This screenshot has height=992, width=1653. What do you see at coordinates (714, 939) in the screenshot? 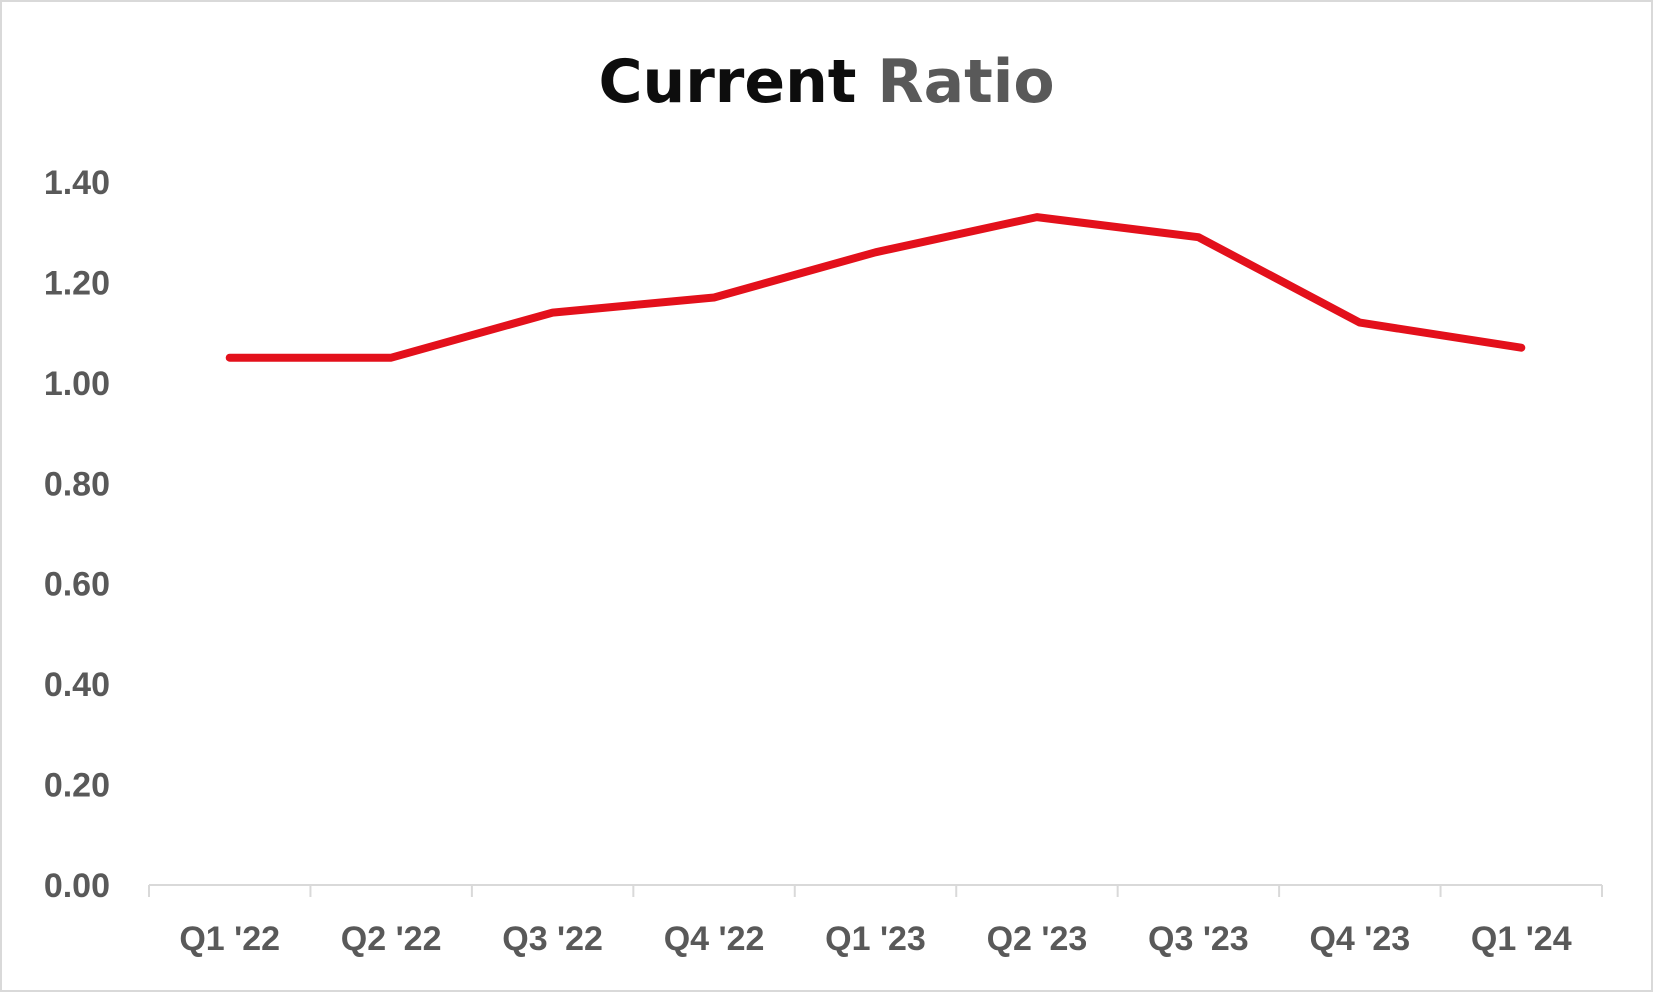
I see `x-tick-label: Q4 '22` at bounding box center [714, 939].